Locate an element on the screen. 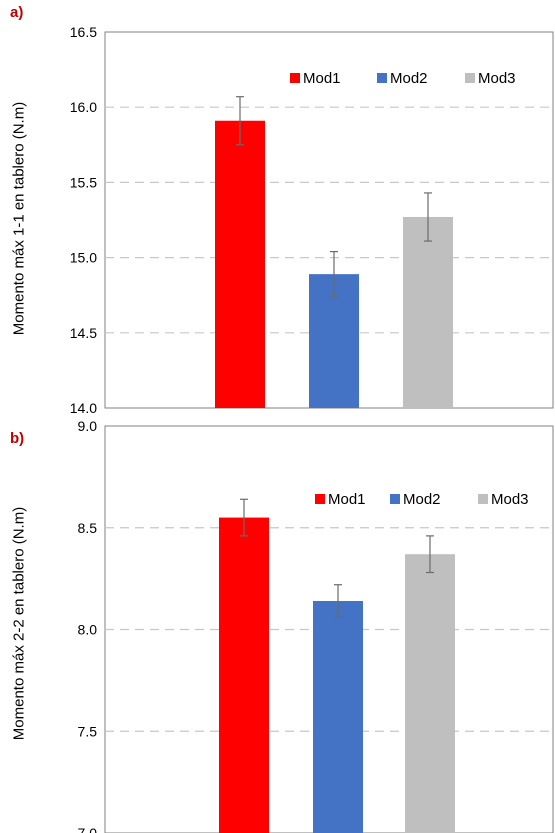 The image size is (555, 833). chart-b-legend-swatch-mod2 is located at coordinates (395, 499).